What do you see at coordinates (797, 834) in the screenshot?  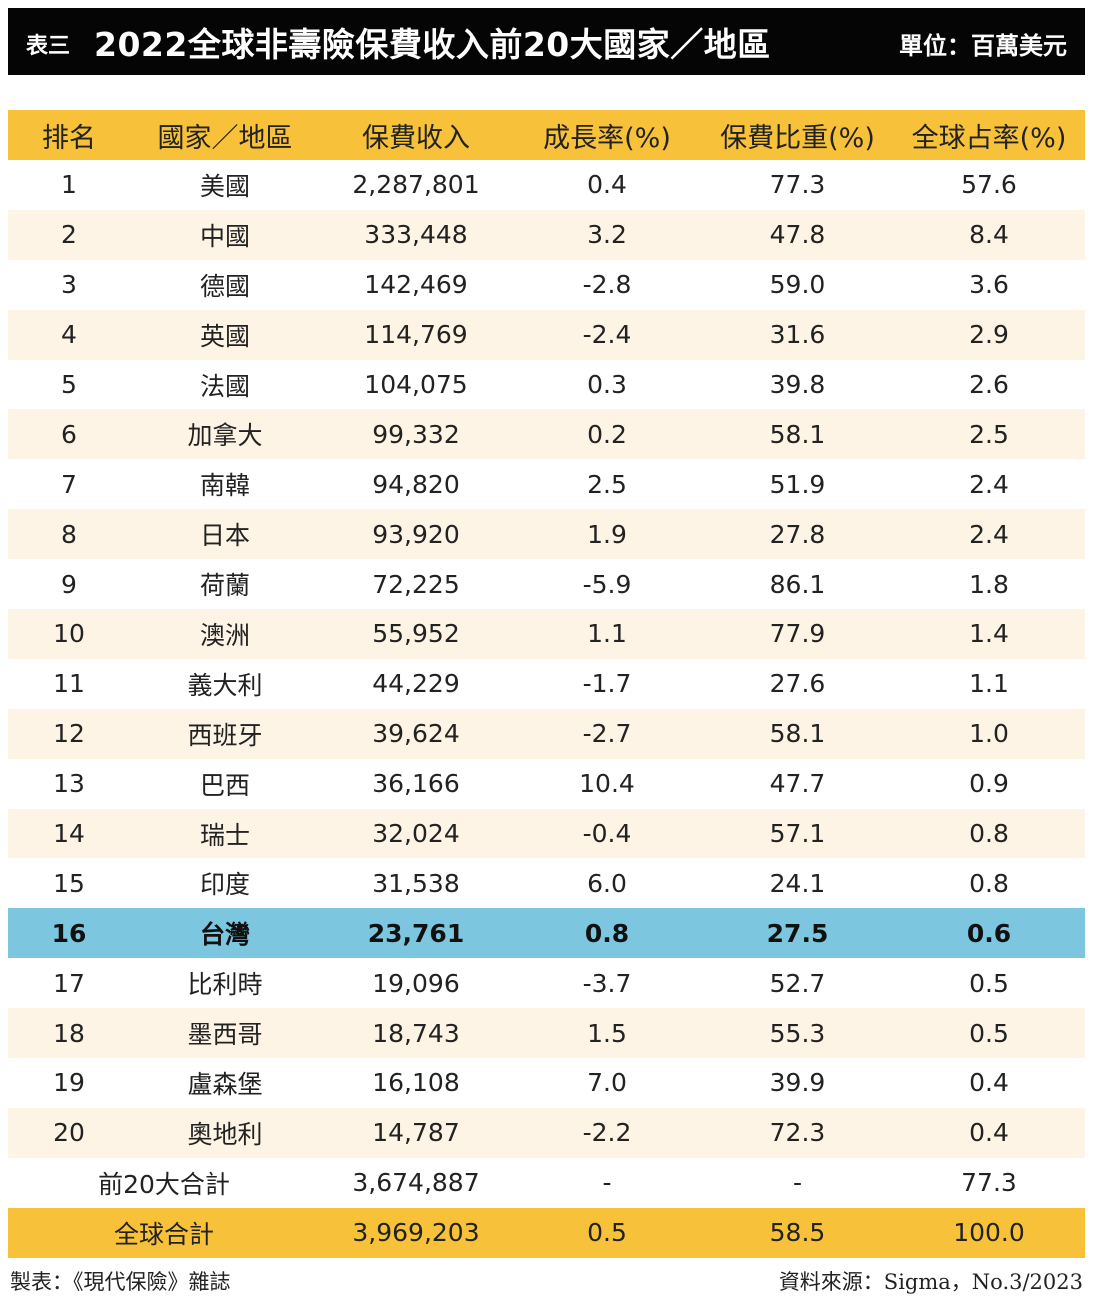 I see `cell-premium-share: 57.1` at bounding box center [797, 834].